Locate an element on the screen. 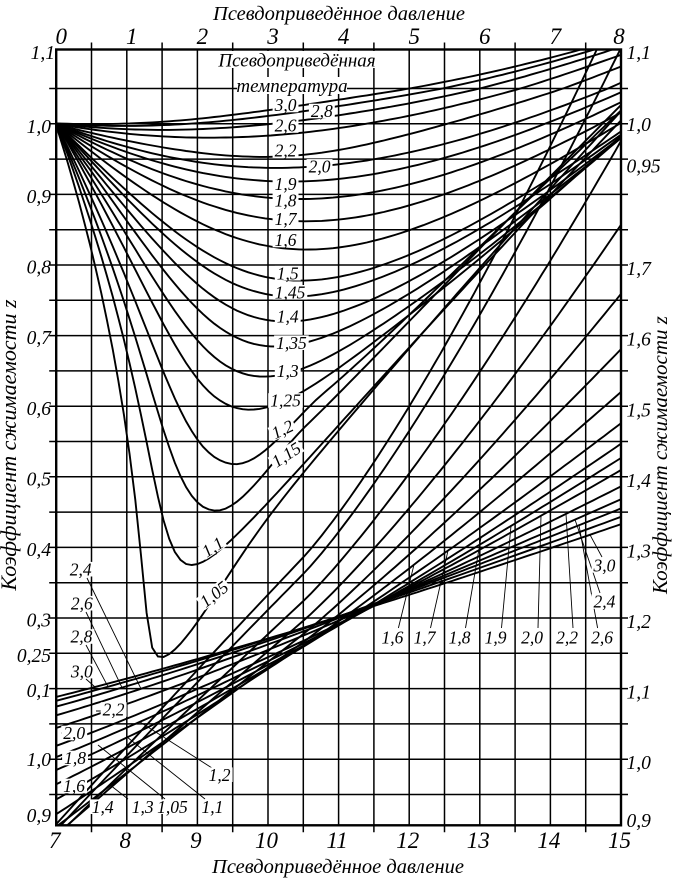  svg-text: 0,5 is located at coordinates (39, 479).